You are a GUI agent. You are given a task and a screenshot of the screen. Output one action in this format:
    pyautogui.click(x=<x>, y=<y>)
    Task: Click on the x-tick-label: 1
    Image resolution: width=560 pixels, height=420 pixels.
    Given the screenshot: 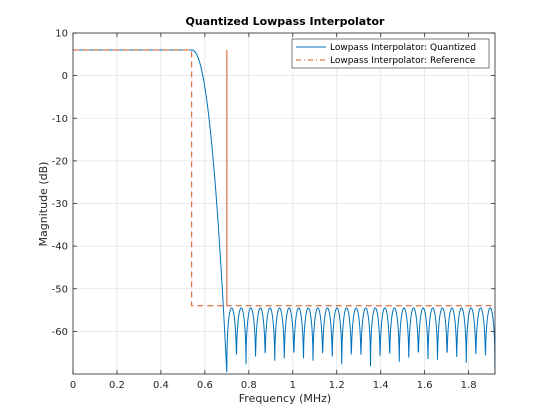 What is the action you would take?
    pyautogui.click(x=293, y=385)
    